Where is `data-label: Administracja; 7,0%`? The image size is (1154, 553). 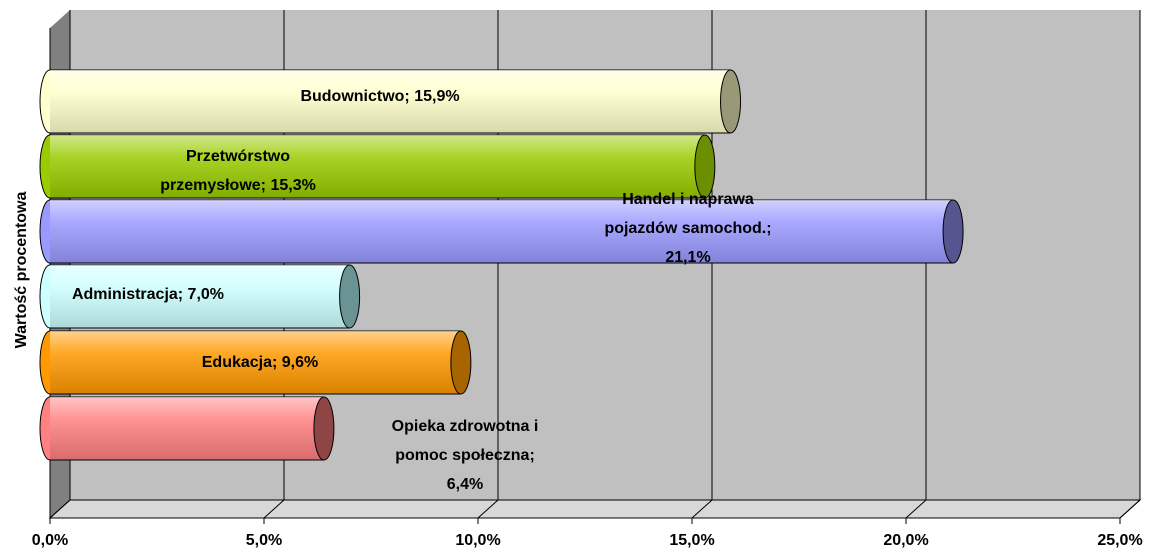
data-label: Administracja; 7,0% is located at coordinates (148, 294).